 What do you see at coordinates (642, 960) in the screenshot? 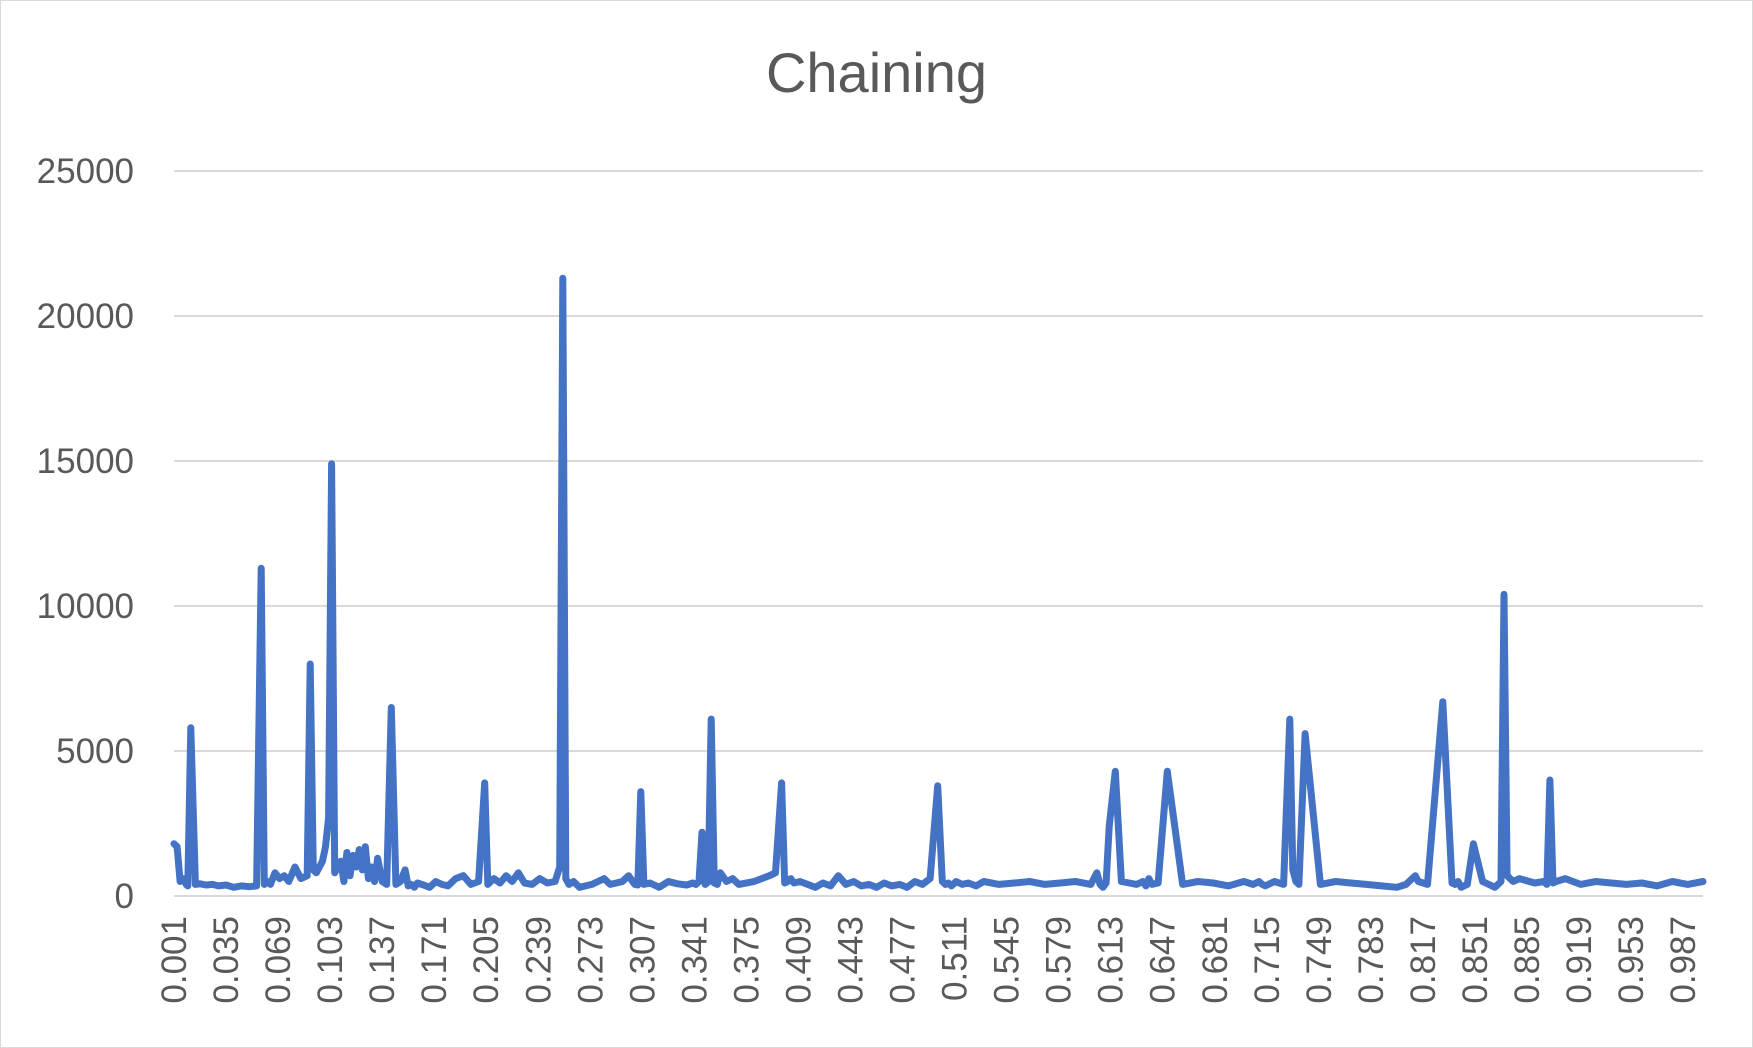
I see `x-tick-label: 0.307` at bounding box center [642, 960].